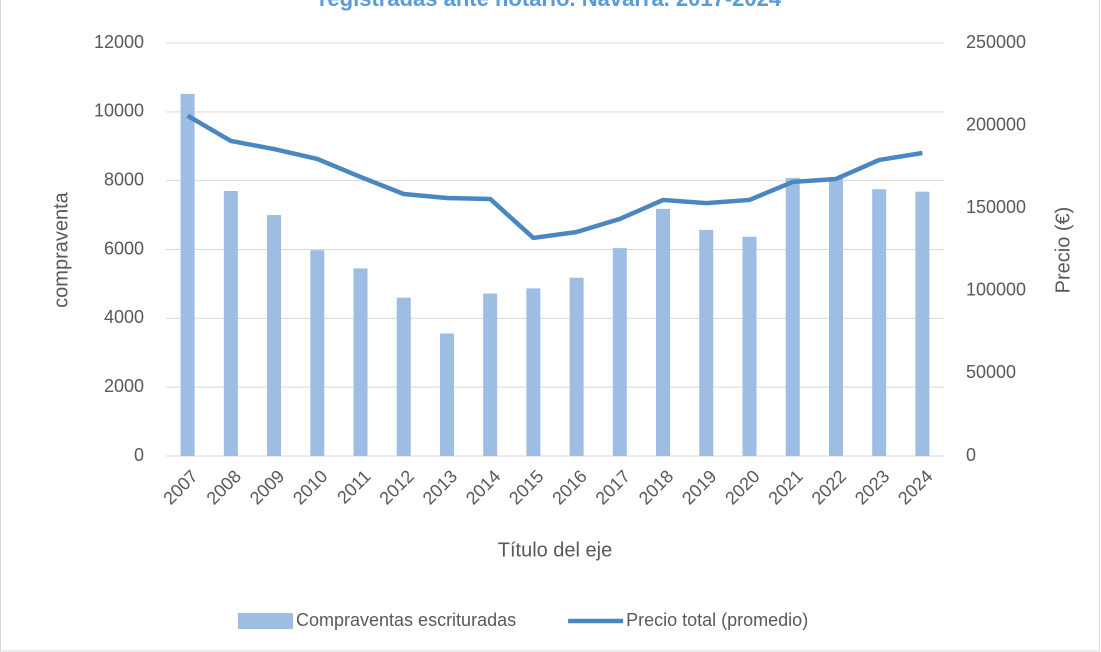 Image resolution: width=1101 pixels, height=652 pixels. I want to click on x-tick-label: 2014, so click(483, 487).